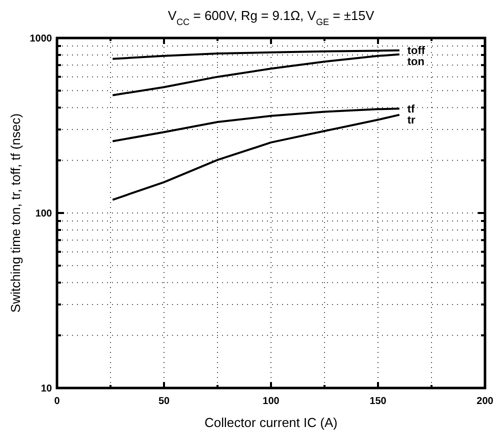  What do you see at coordinates (271, 17) in the screenshot?
I see `chart-title: V$_{CC}$ = 600V, Rg = 9.1Ω, V$_{GE}$ = ±15V` at bounding box center [271, 17].